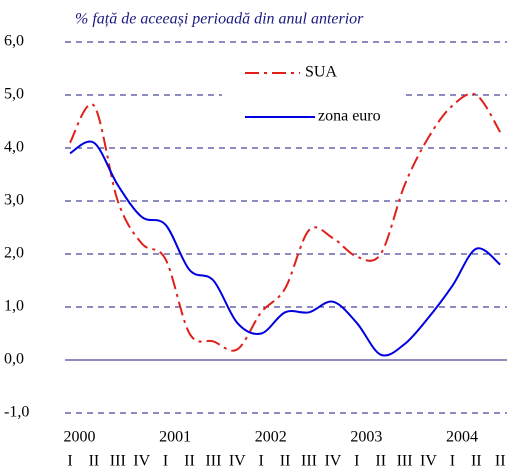  What do you see at coordinates (366, 437) in the screenshot?
I see `year-label: 2003` at bounding box center [366, 437].